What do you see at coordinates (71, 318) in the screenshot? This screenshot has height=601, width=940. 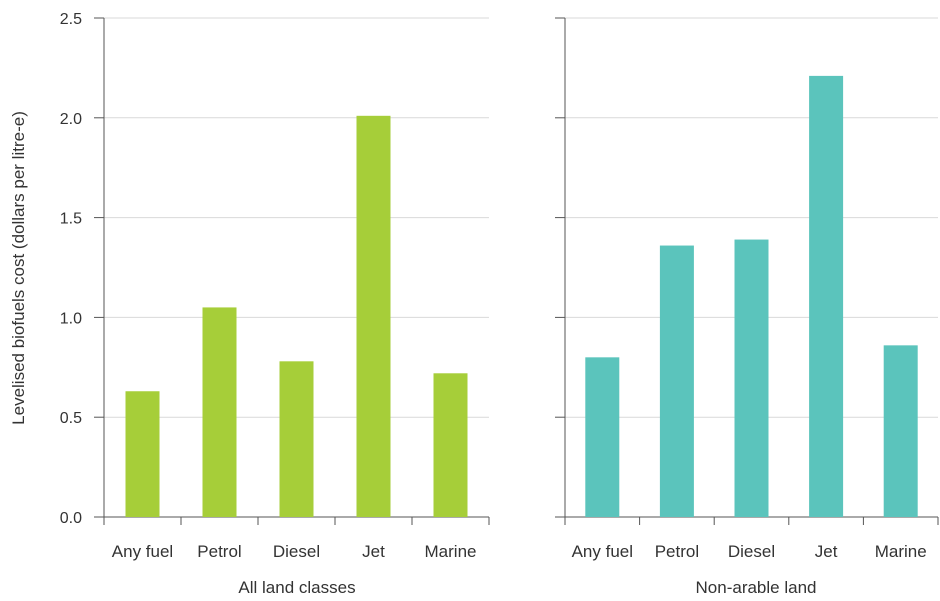 I see `y-tick-label: 1.0` at bounding box center [71, 318].